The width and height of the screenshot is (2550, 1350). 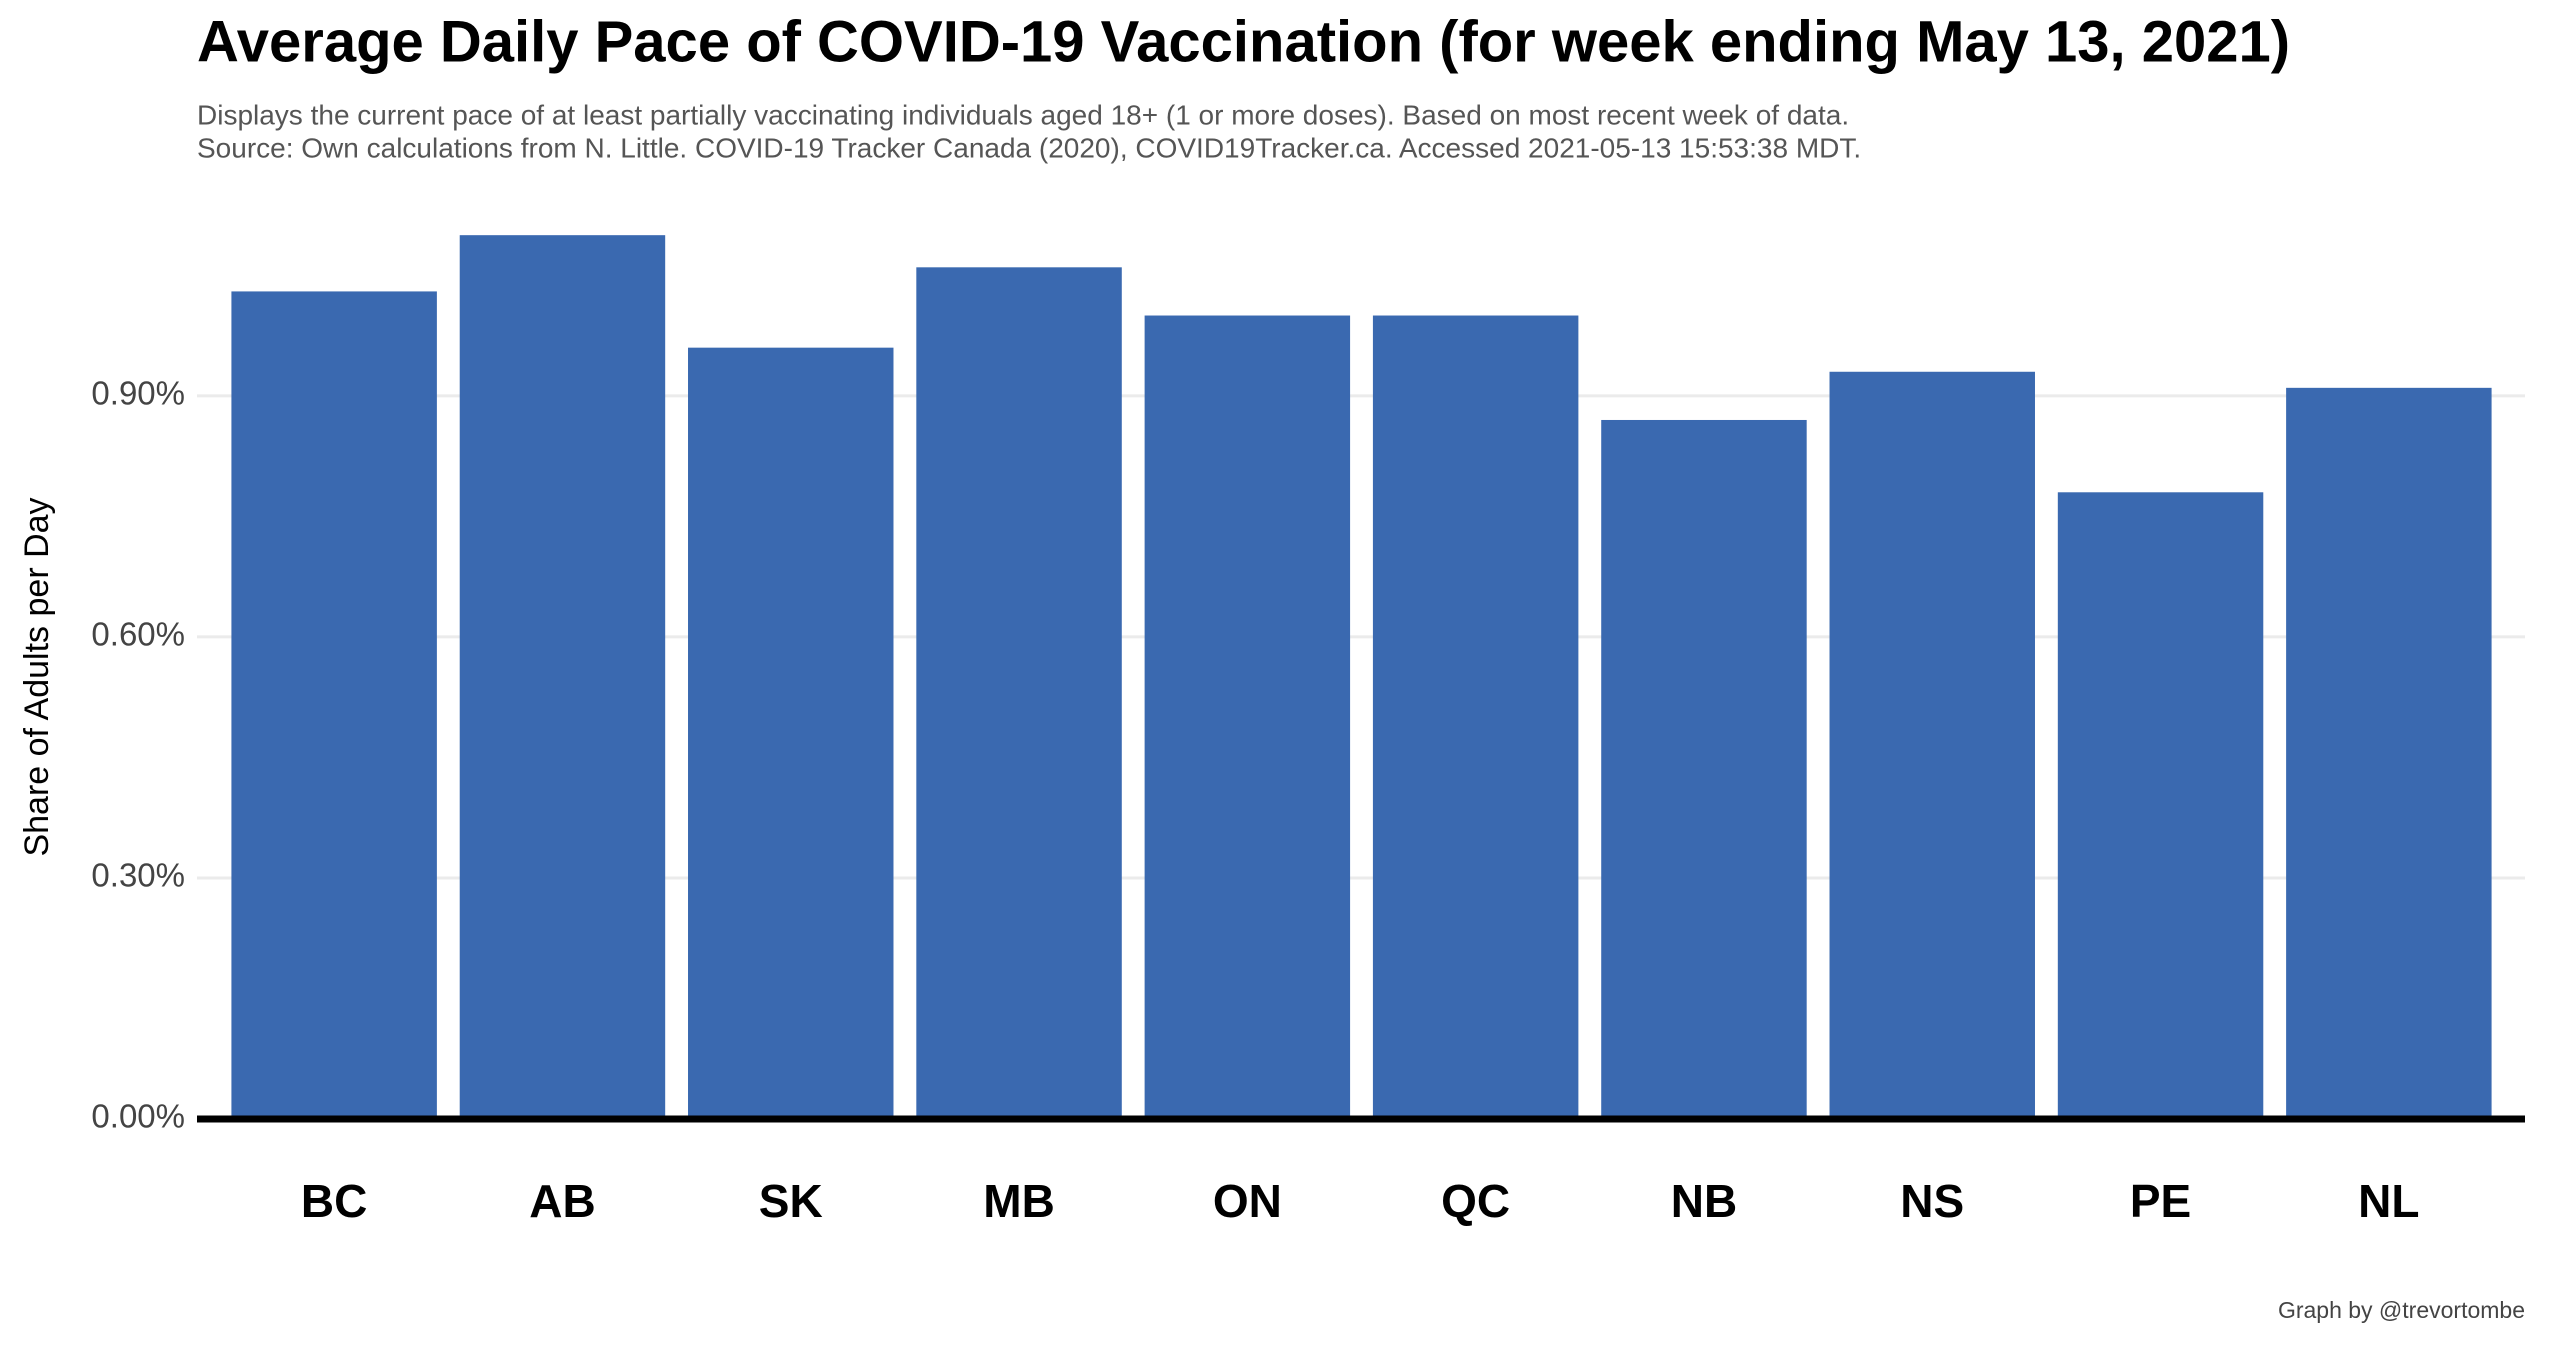 I want to click on caption: Graph by @trevortombe, so click(x=2401, y=1310).